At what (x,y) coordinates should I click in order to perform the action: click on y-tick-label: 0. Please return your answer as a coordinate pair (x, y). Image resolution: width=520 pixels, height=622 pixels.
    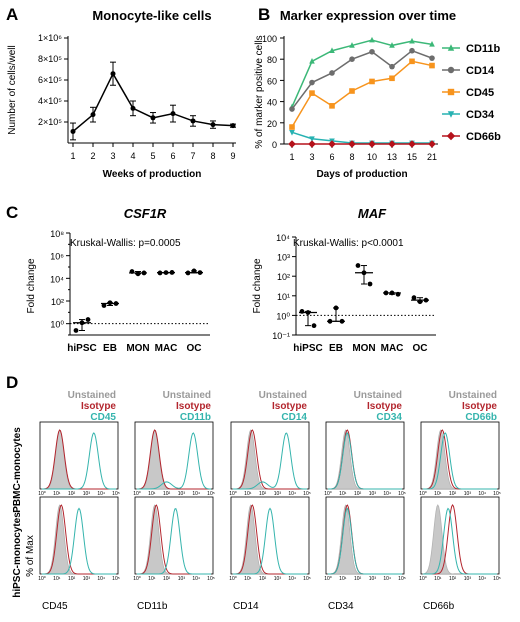
    Looking at the image, I should click on (274, 145).